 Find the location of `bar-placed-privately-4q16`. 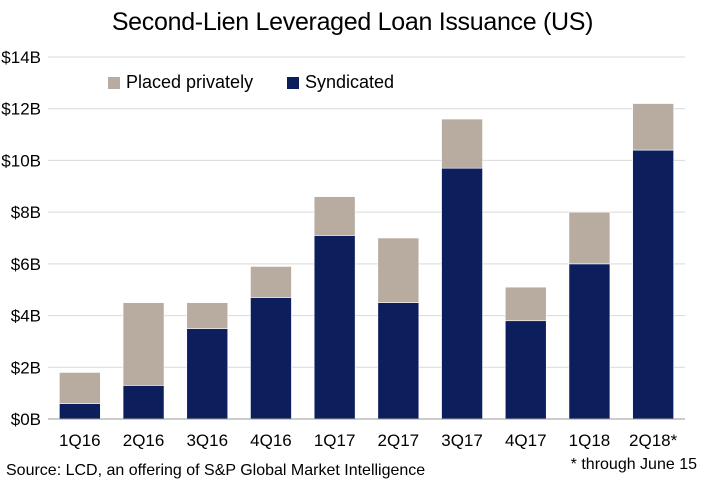

bar-placed-privately-4q16 is located at coordinates (271, 282).